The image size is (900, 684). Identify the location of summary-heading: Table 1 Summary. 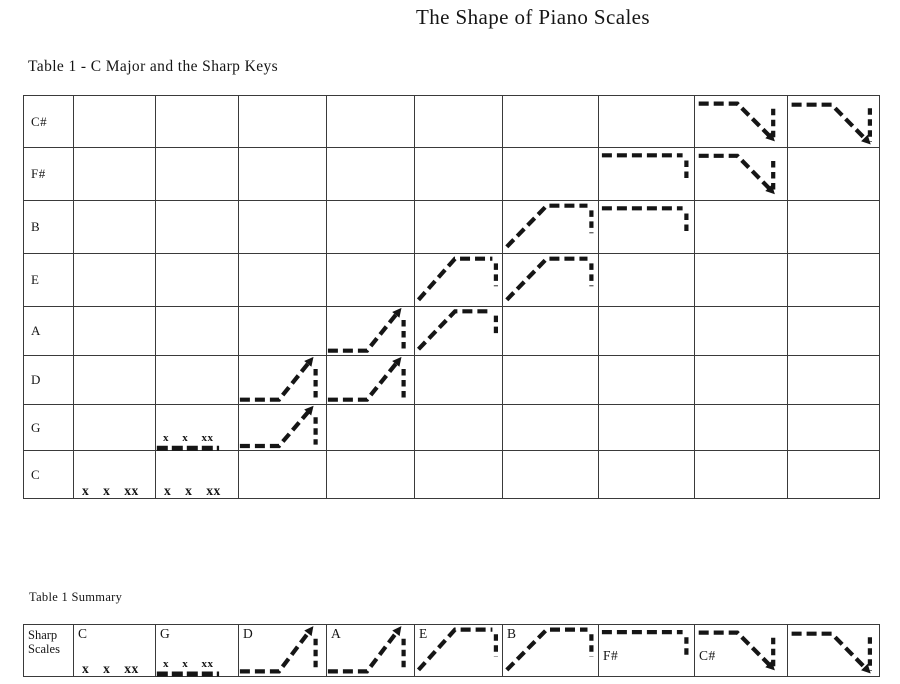
(76, 597).